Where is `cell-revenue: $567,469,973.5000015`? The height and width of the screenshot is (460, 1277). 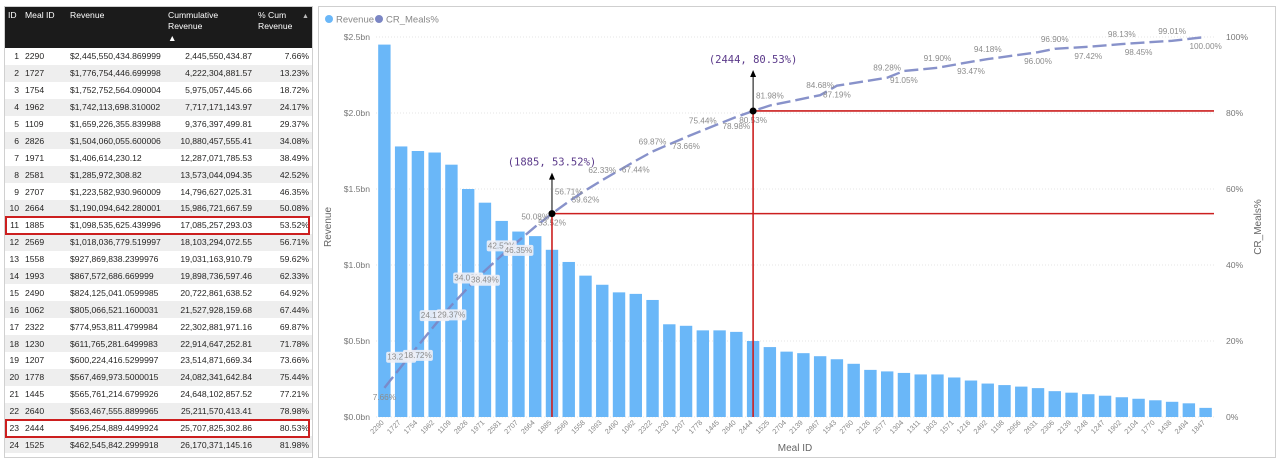
cell-revenue: $567,469,973.5000015 is located at coordinates (116, 377).